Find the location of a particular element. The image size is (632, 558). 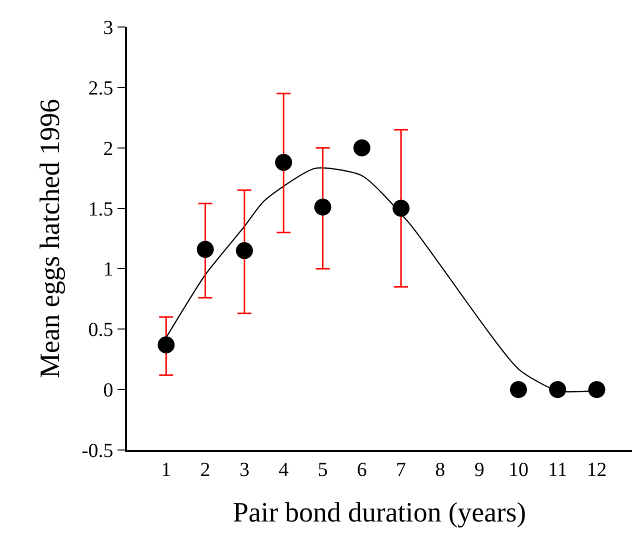

y-tick-label: 3 is located at coordinates (108, 28).